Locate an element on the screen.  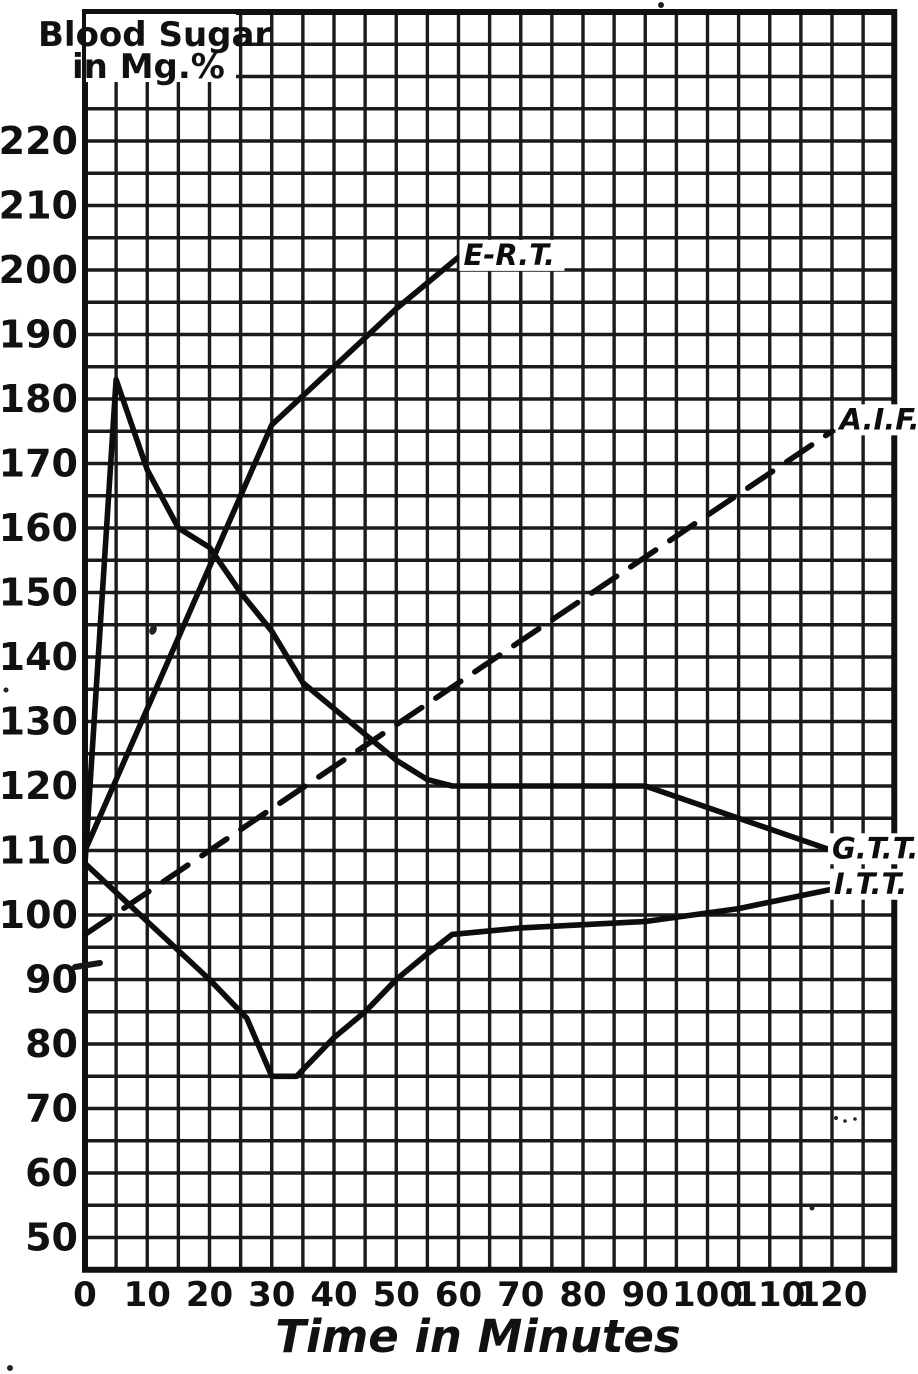
chart-title-line1: Blood Sugar is located at coordinates (154, 35).